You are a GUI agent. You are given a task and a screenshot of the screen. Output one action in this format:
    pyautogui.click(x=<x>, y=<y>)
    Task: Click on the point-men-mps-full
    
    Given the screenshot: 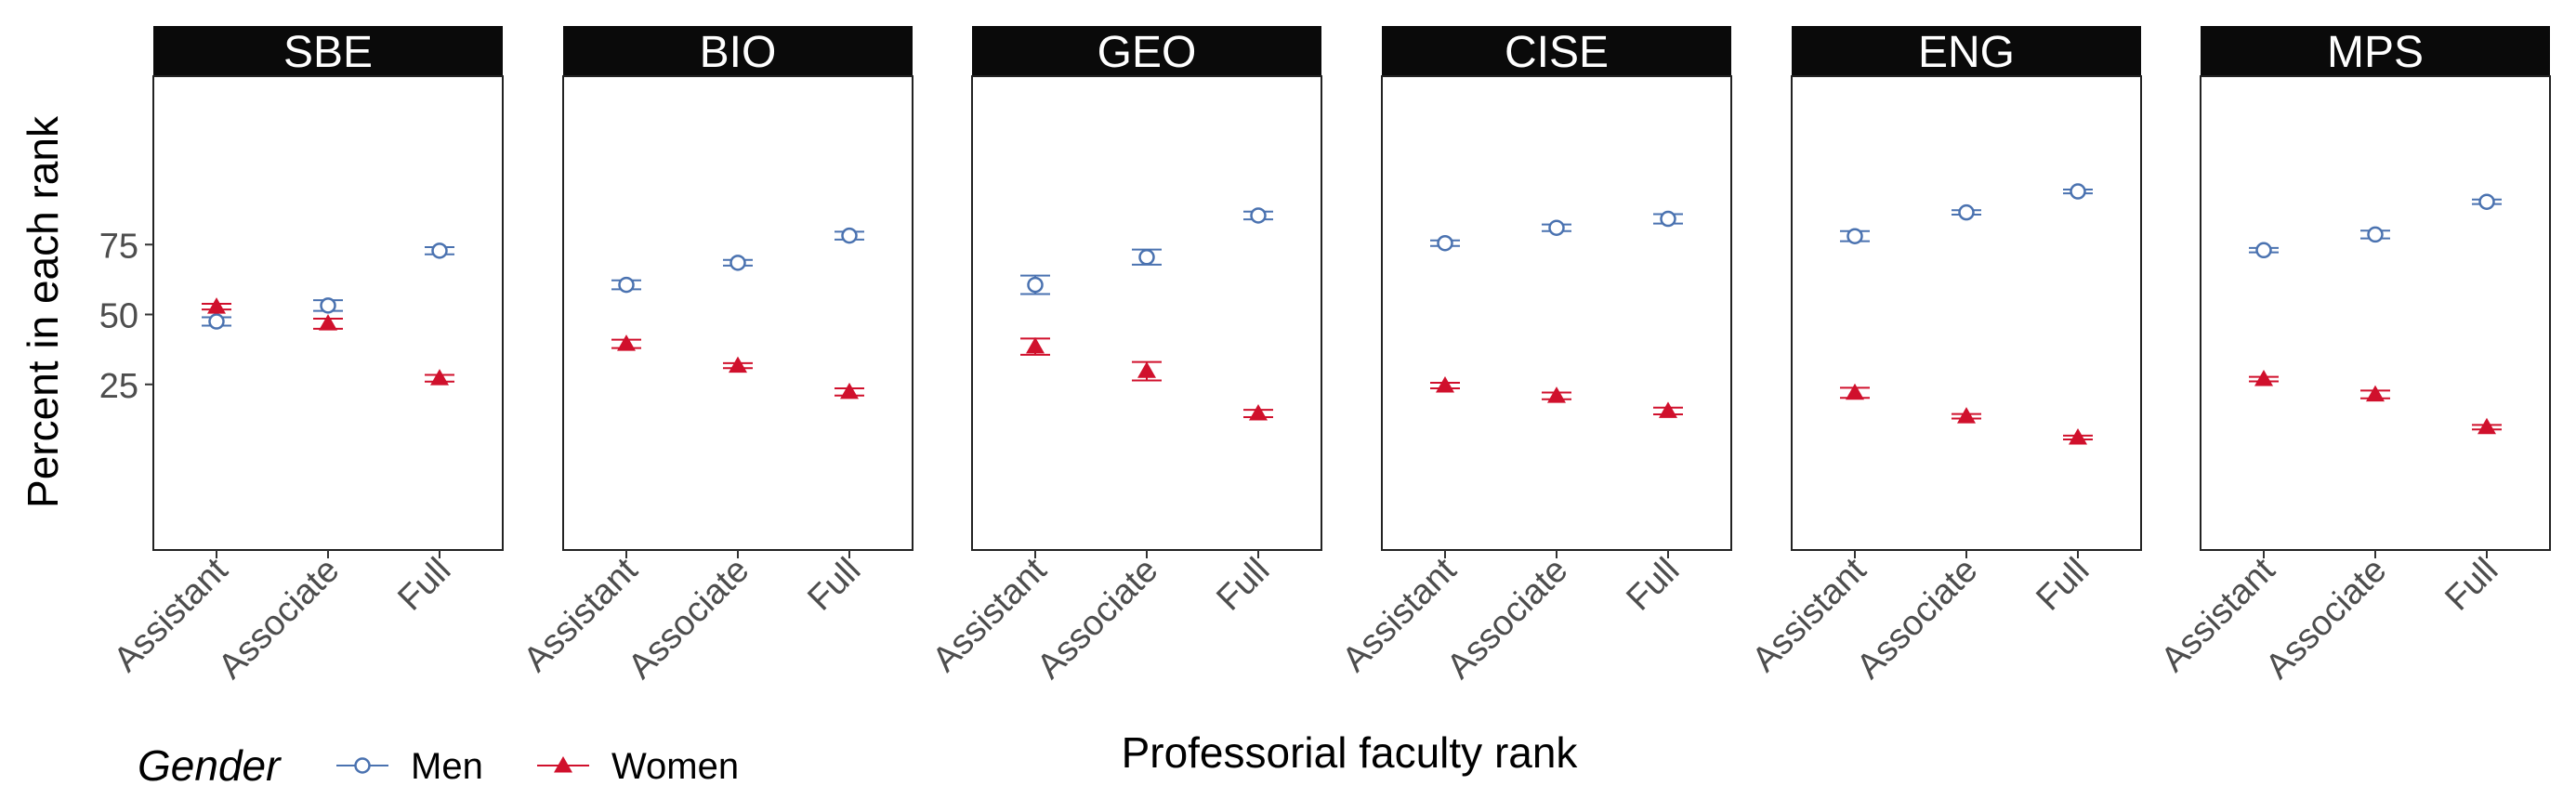 What is the action you would take?
    pyautogui.click(x=2486, y=201)
    